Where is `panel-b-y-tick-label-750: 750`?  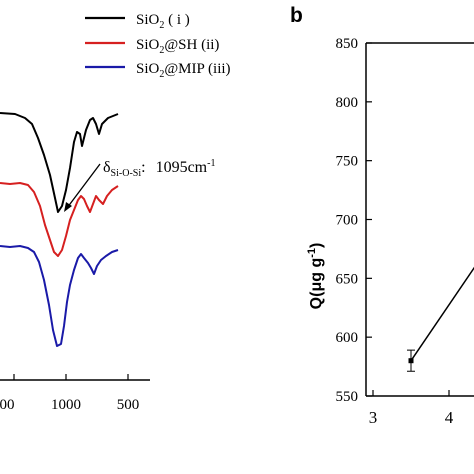
panel-b-y-tick-label-750: 750 is located at coordinates (347, 162).